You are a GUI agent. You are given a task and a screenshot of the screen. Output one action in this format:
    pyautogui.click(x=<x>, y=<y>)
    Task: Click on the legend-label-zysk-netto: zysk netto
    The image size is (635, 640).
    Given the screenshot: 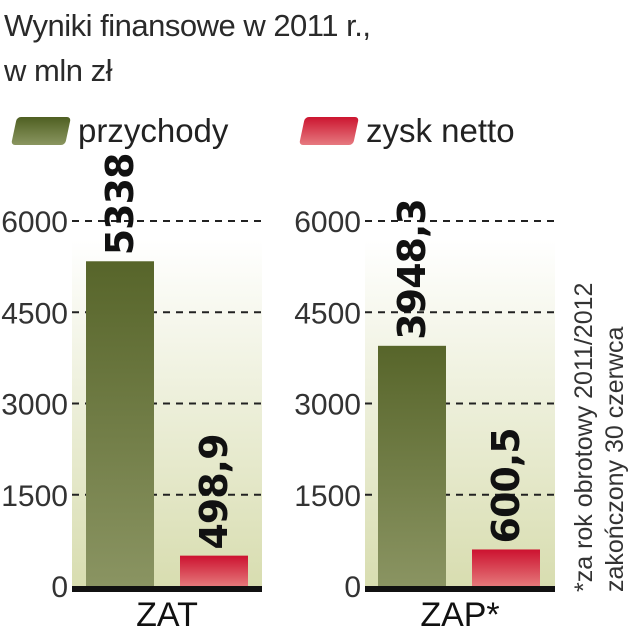 What is the action you would take?
    pyautogui.click(x=440, y=130)
    